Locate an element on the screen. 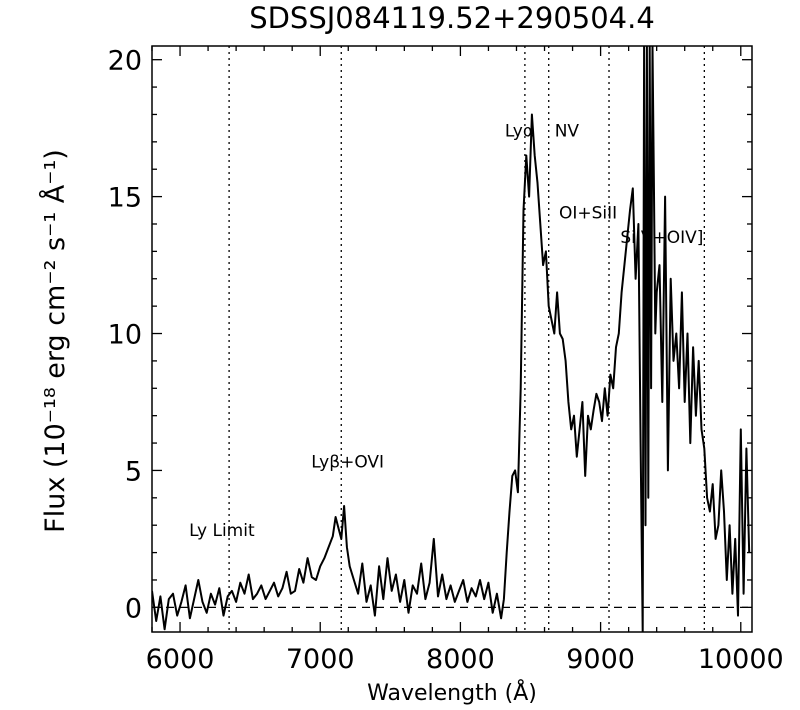 This screenshot has width=800, height=710. x-axis-title: Wavelength (Å) is located at coordinates (452, 692).